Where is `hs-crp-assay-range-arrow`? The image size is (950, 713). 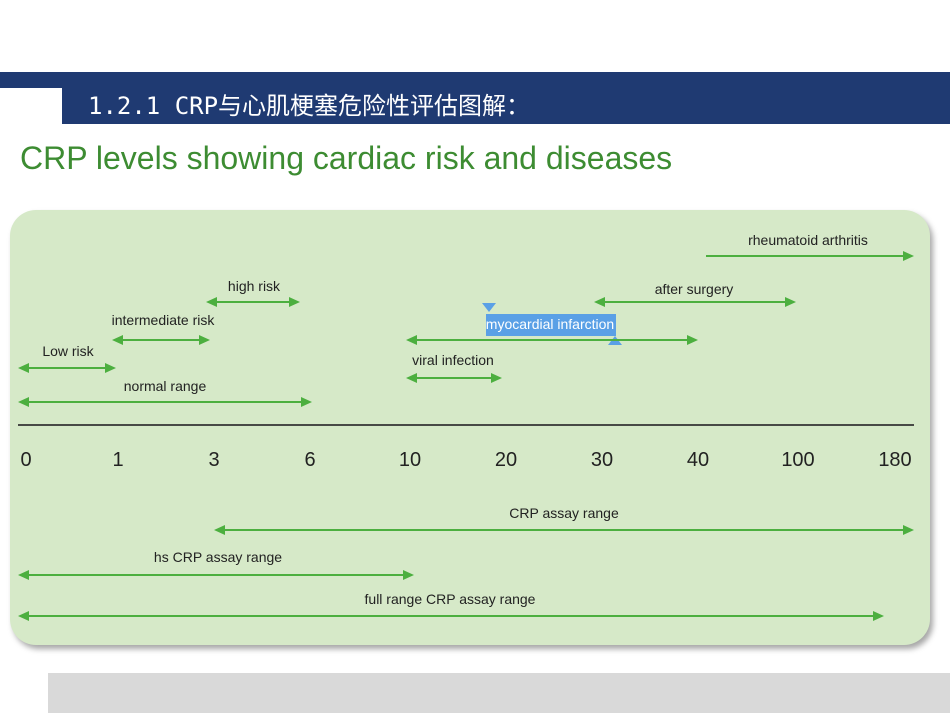
hs-crp-assay-range-arrow is located at coordinates (216, 575).